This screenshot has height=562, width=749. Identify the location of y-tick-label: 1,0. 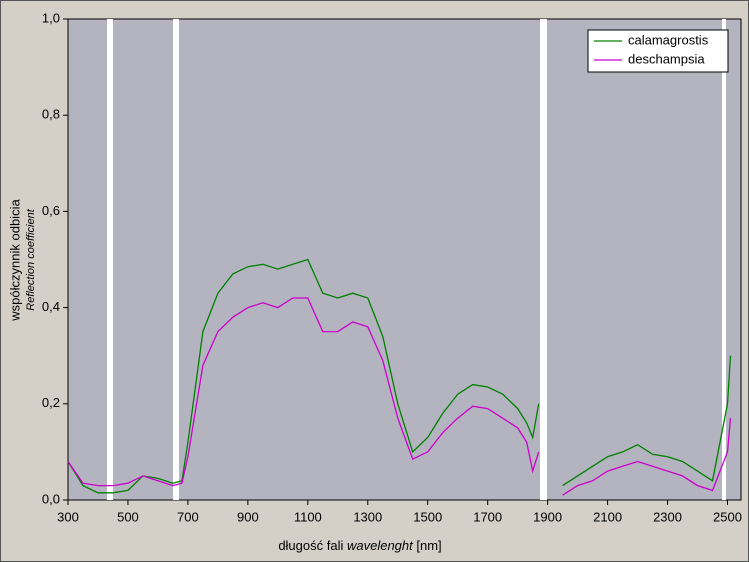
(51, 17).